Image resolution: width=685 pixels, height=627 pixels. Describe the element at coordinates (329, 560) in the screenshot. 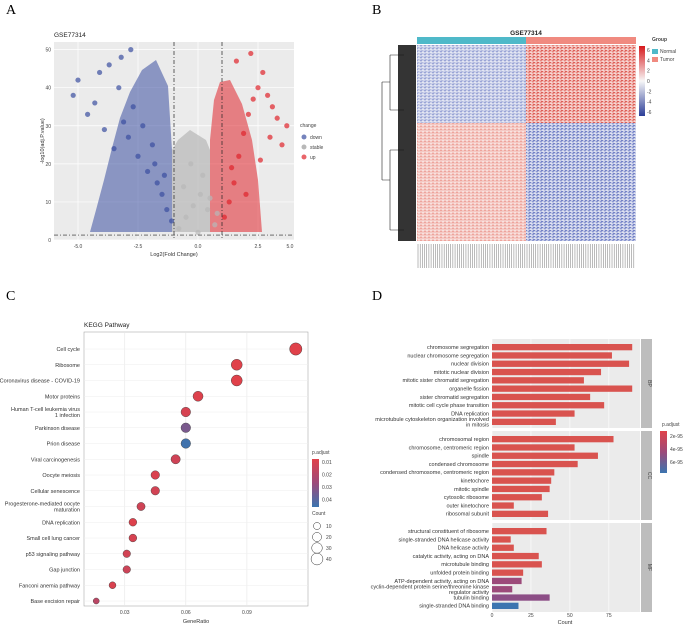

I see `kegg-size-legend-label: 40` at that location.